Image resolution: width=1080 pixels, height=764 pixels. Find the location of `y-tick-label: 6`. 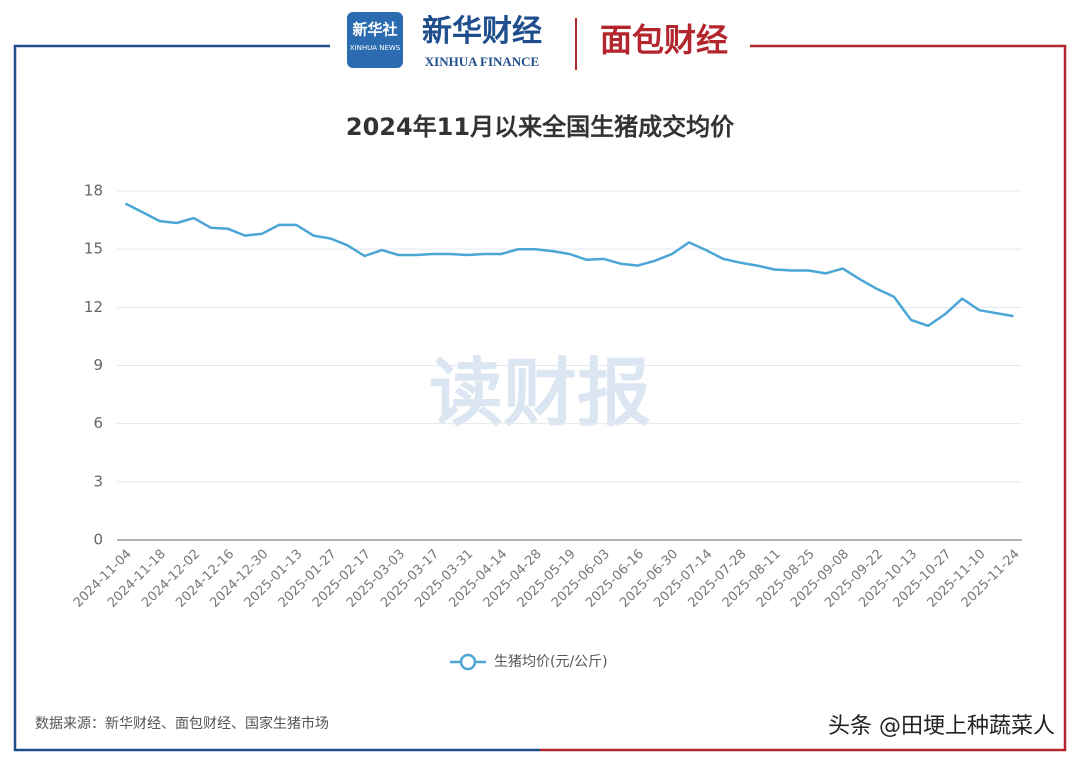

y-tick-label: 6 is located at coordinates (98, 423).